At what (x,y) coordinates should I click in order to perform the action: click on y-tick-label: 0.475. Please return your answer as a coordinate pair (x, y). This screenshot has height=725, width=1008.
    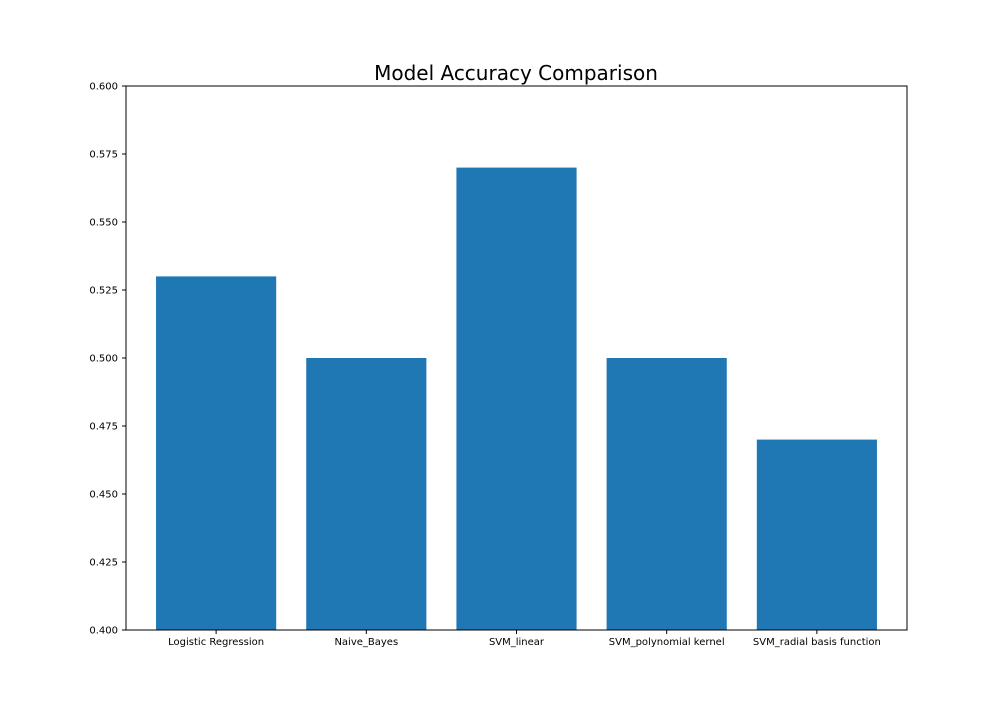
    Looking at the image, I should click on (103, 427).